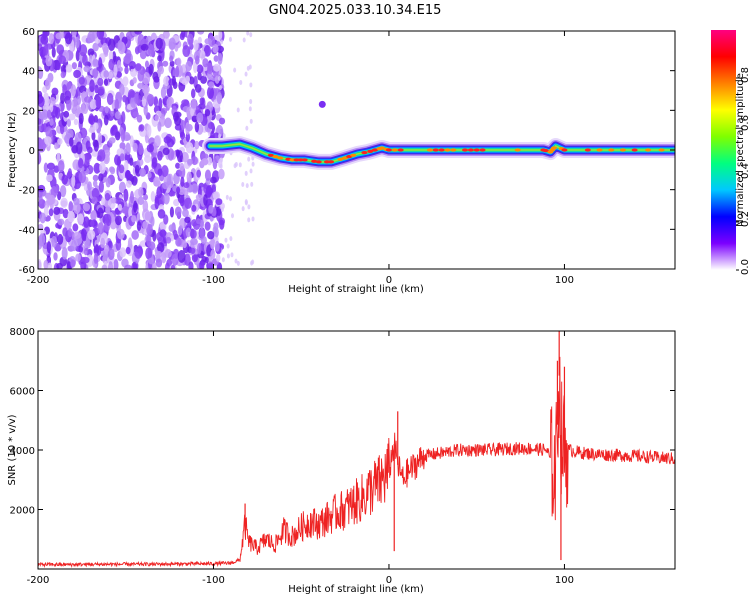 Image resolution: width=750 pixels, height=600 pixels. Describe the element at coordinates (743, 171) in the screenshot. I see `colorbar-ticks: 0.0 0.2 0.4 0.6 0.8` at that location.